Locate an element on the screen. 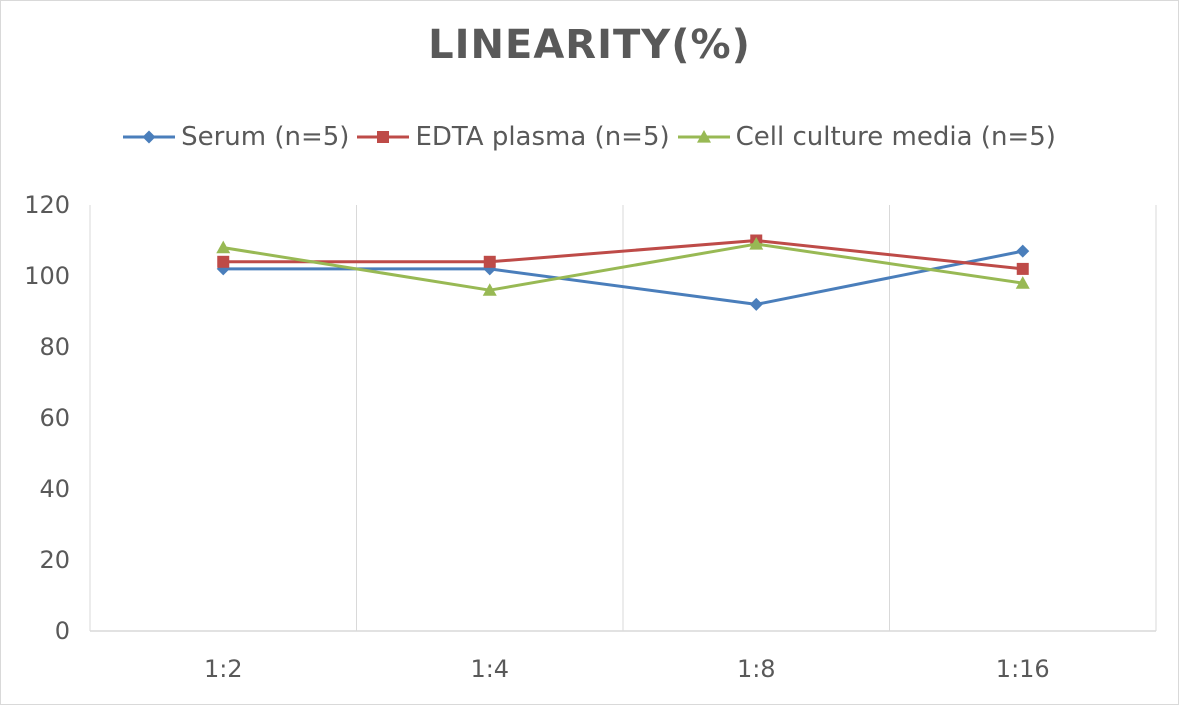 Image resolution: width=1179 pixels, height=705 pixels. legend-label-serum: Serum (n=5) is located at coordinates (265, 137).